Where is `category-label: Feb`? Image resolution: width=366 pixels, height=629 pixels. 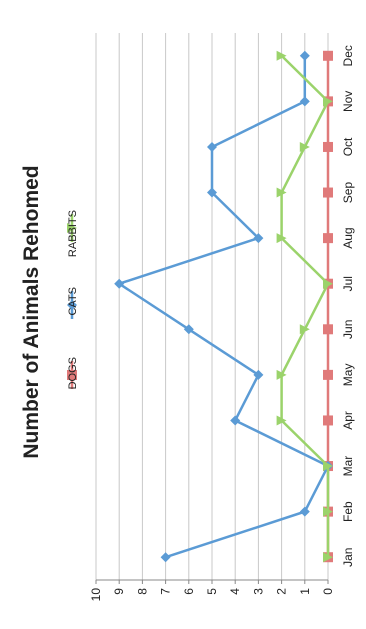
category-label: Feb is located at coordinates (348, 511).